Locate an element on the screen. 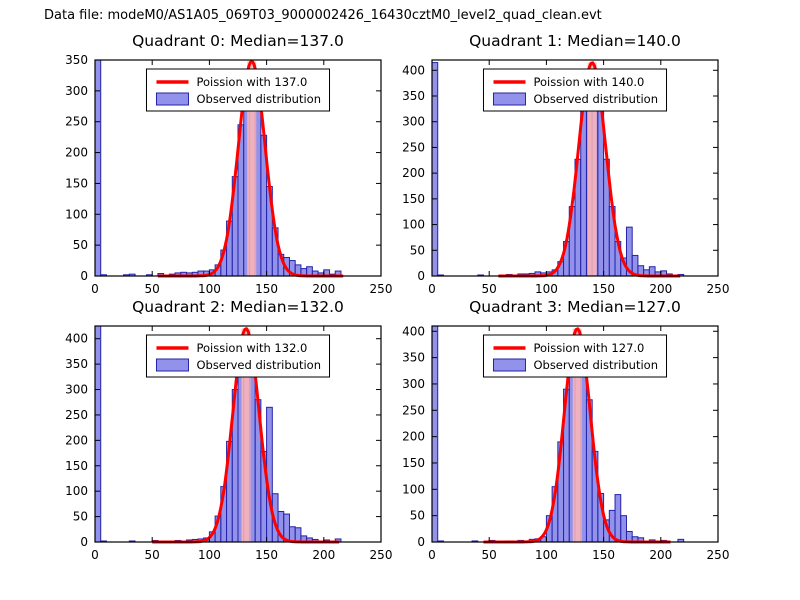 This screenshot has width=800, height=600. subplot-title-quadrant-0: Quadrant 0: Median=137.0 is located at coordinates (238, 41).